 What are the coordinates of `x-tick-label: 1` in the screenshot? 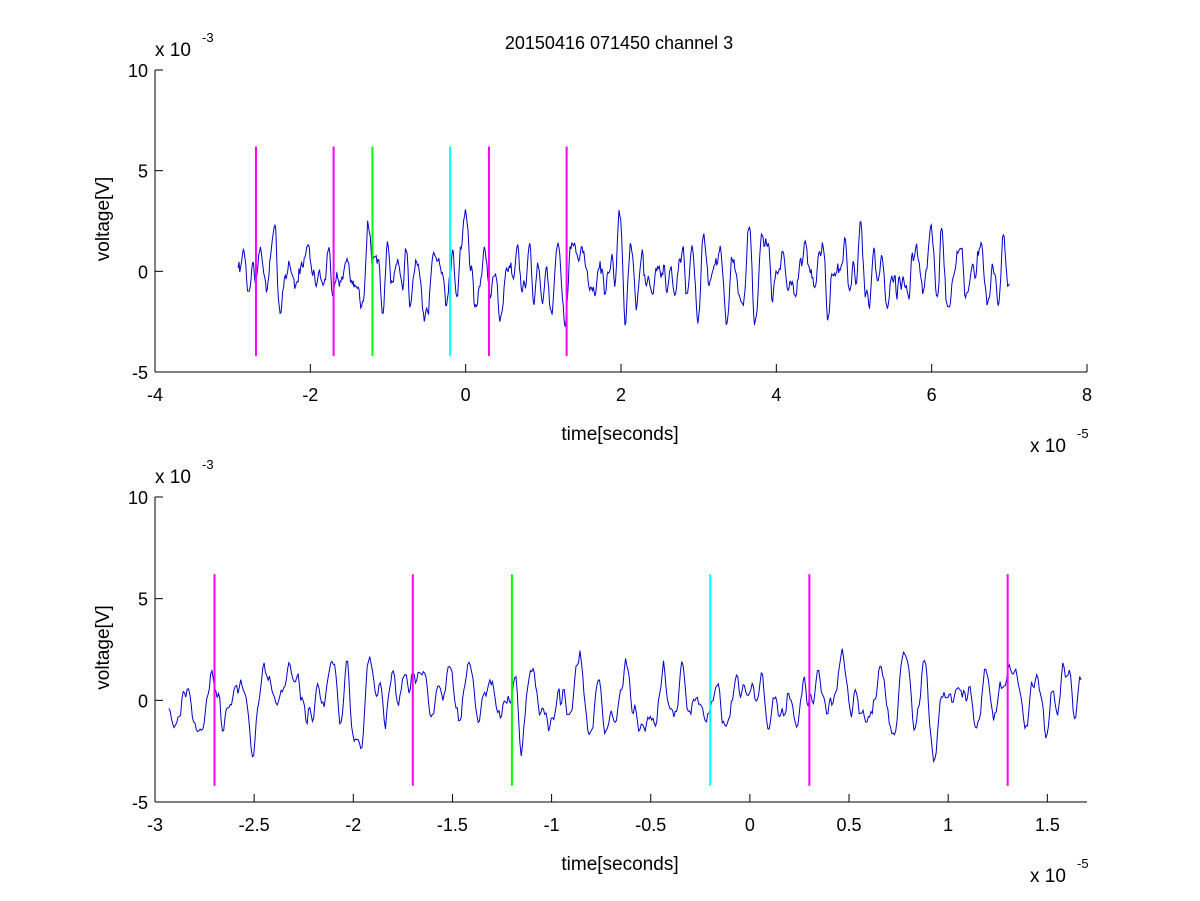 It's located at (948, 825).